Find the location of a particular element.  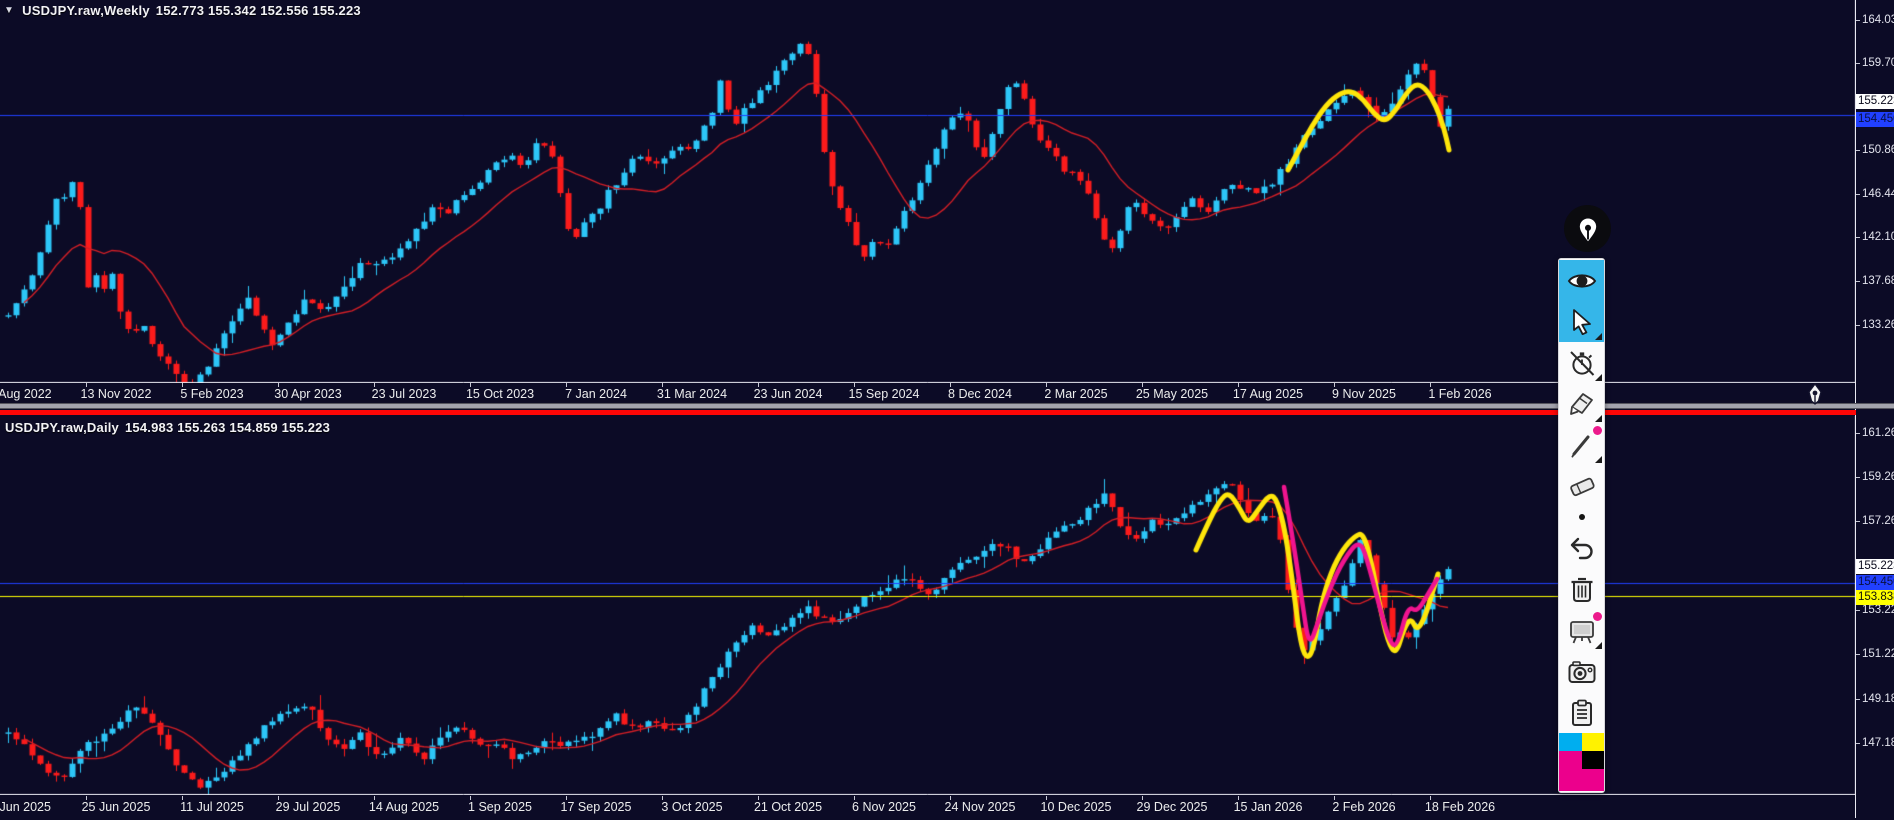

color-yellow-swatch is located at coordinates (1592, 742).